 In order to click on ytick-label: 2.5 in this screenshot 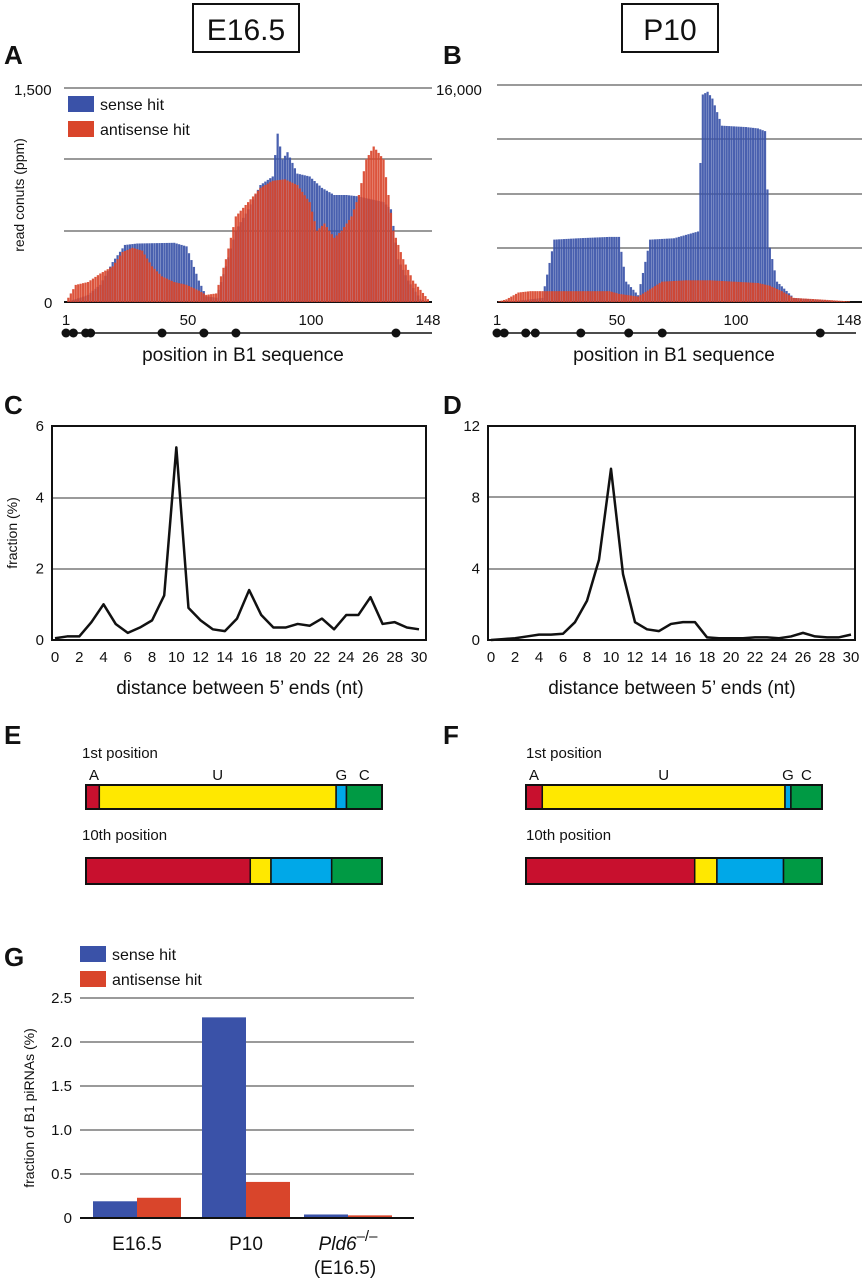, I will do `click(61, 998)`.